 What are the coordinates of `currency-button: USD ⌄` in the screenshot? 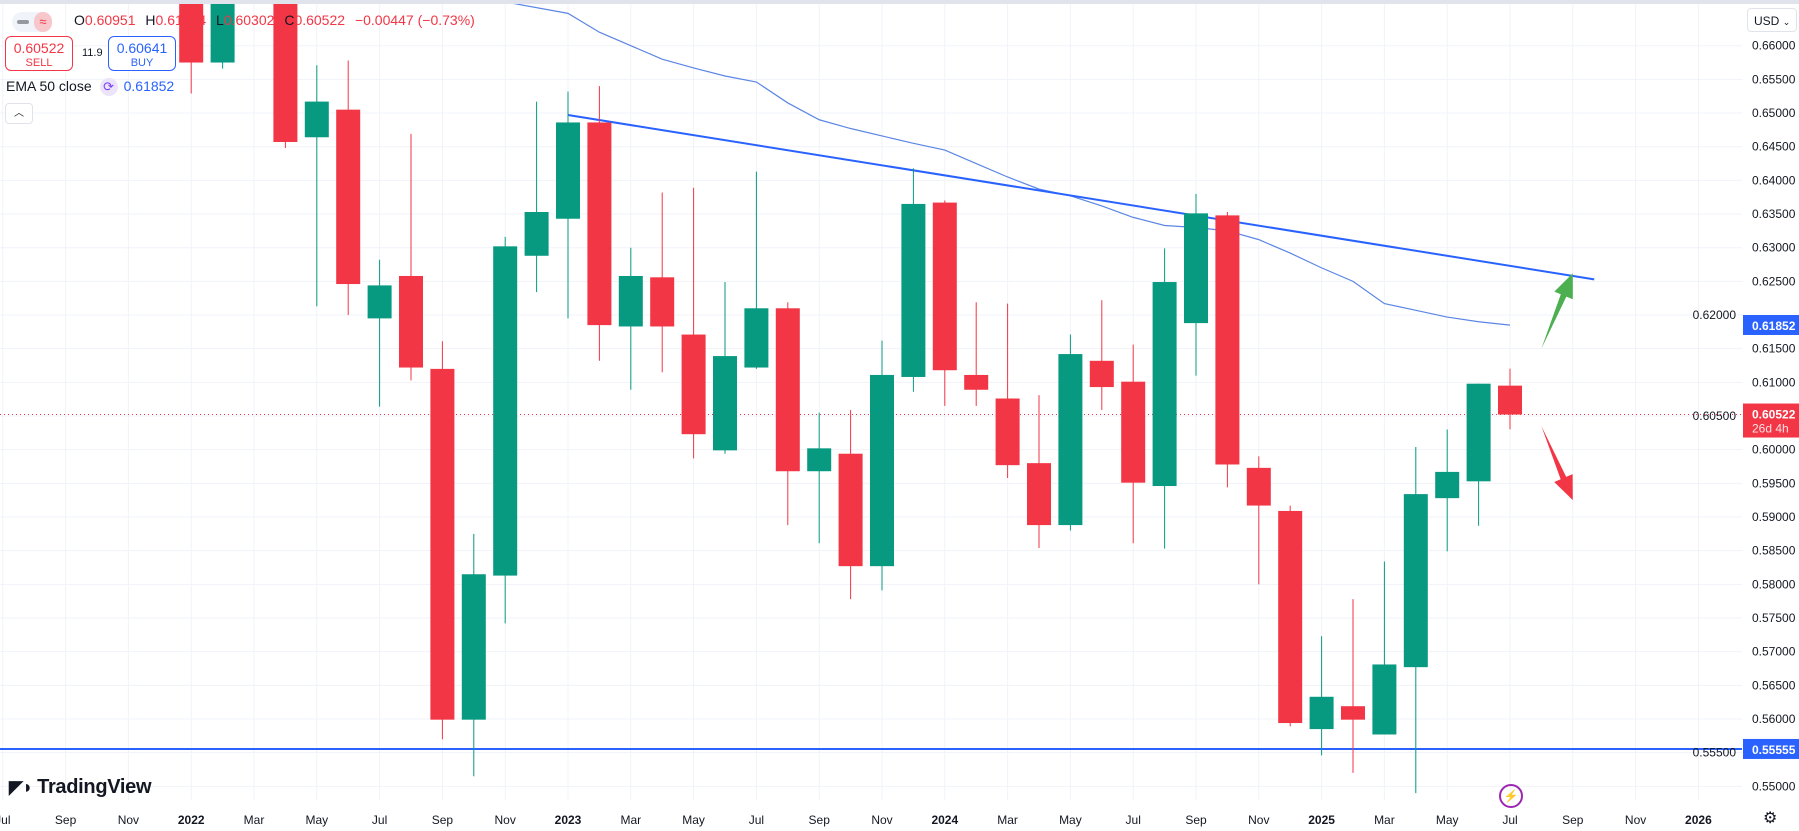 It's located at (1772, 20).